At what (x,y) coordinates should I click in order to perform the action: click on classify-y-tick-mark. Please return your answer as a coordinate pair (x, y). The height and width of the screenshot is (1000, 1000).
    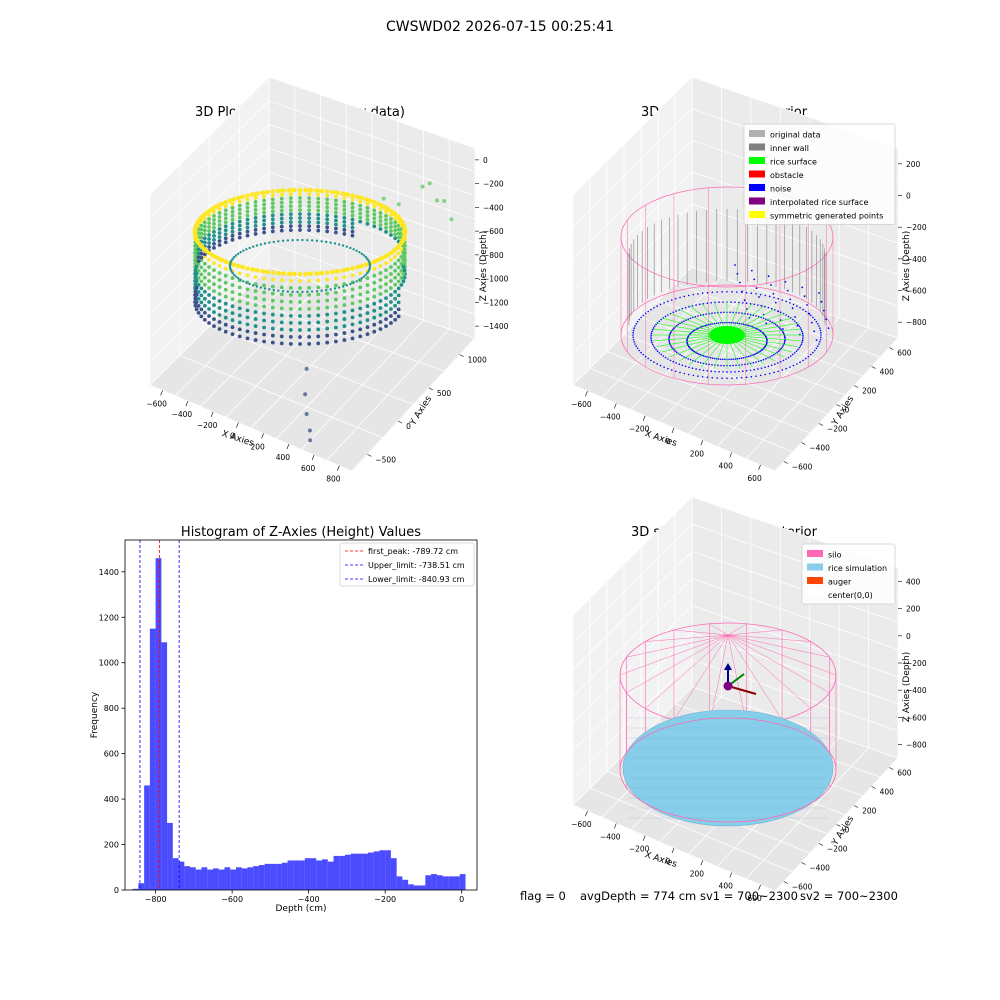
    Looking at the image, I should click on (803, 443).